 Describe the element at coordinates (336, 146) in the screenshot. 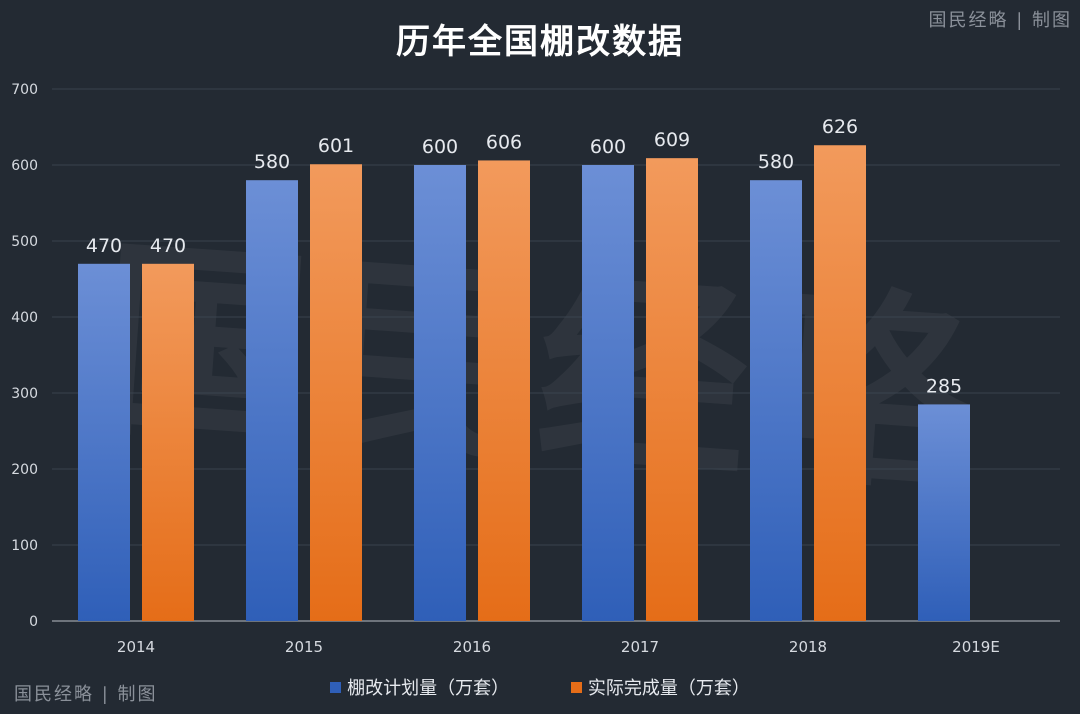

I see `data-label: 601` at that location.